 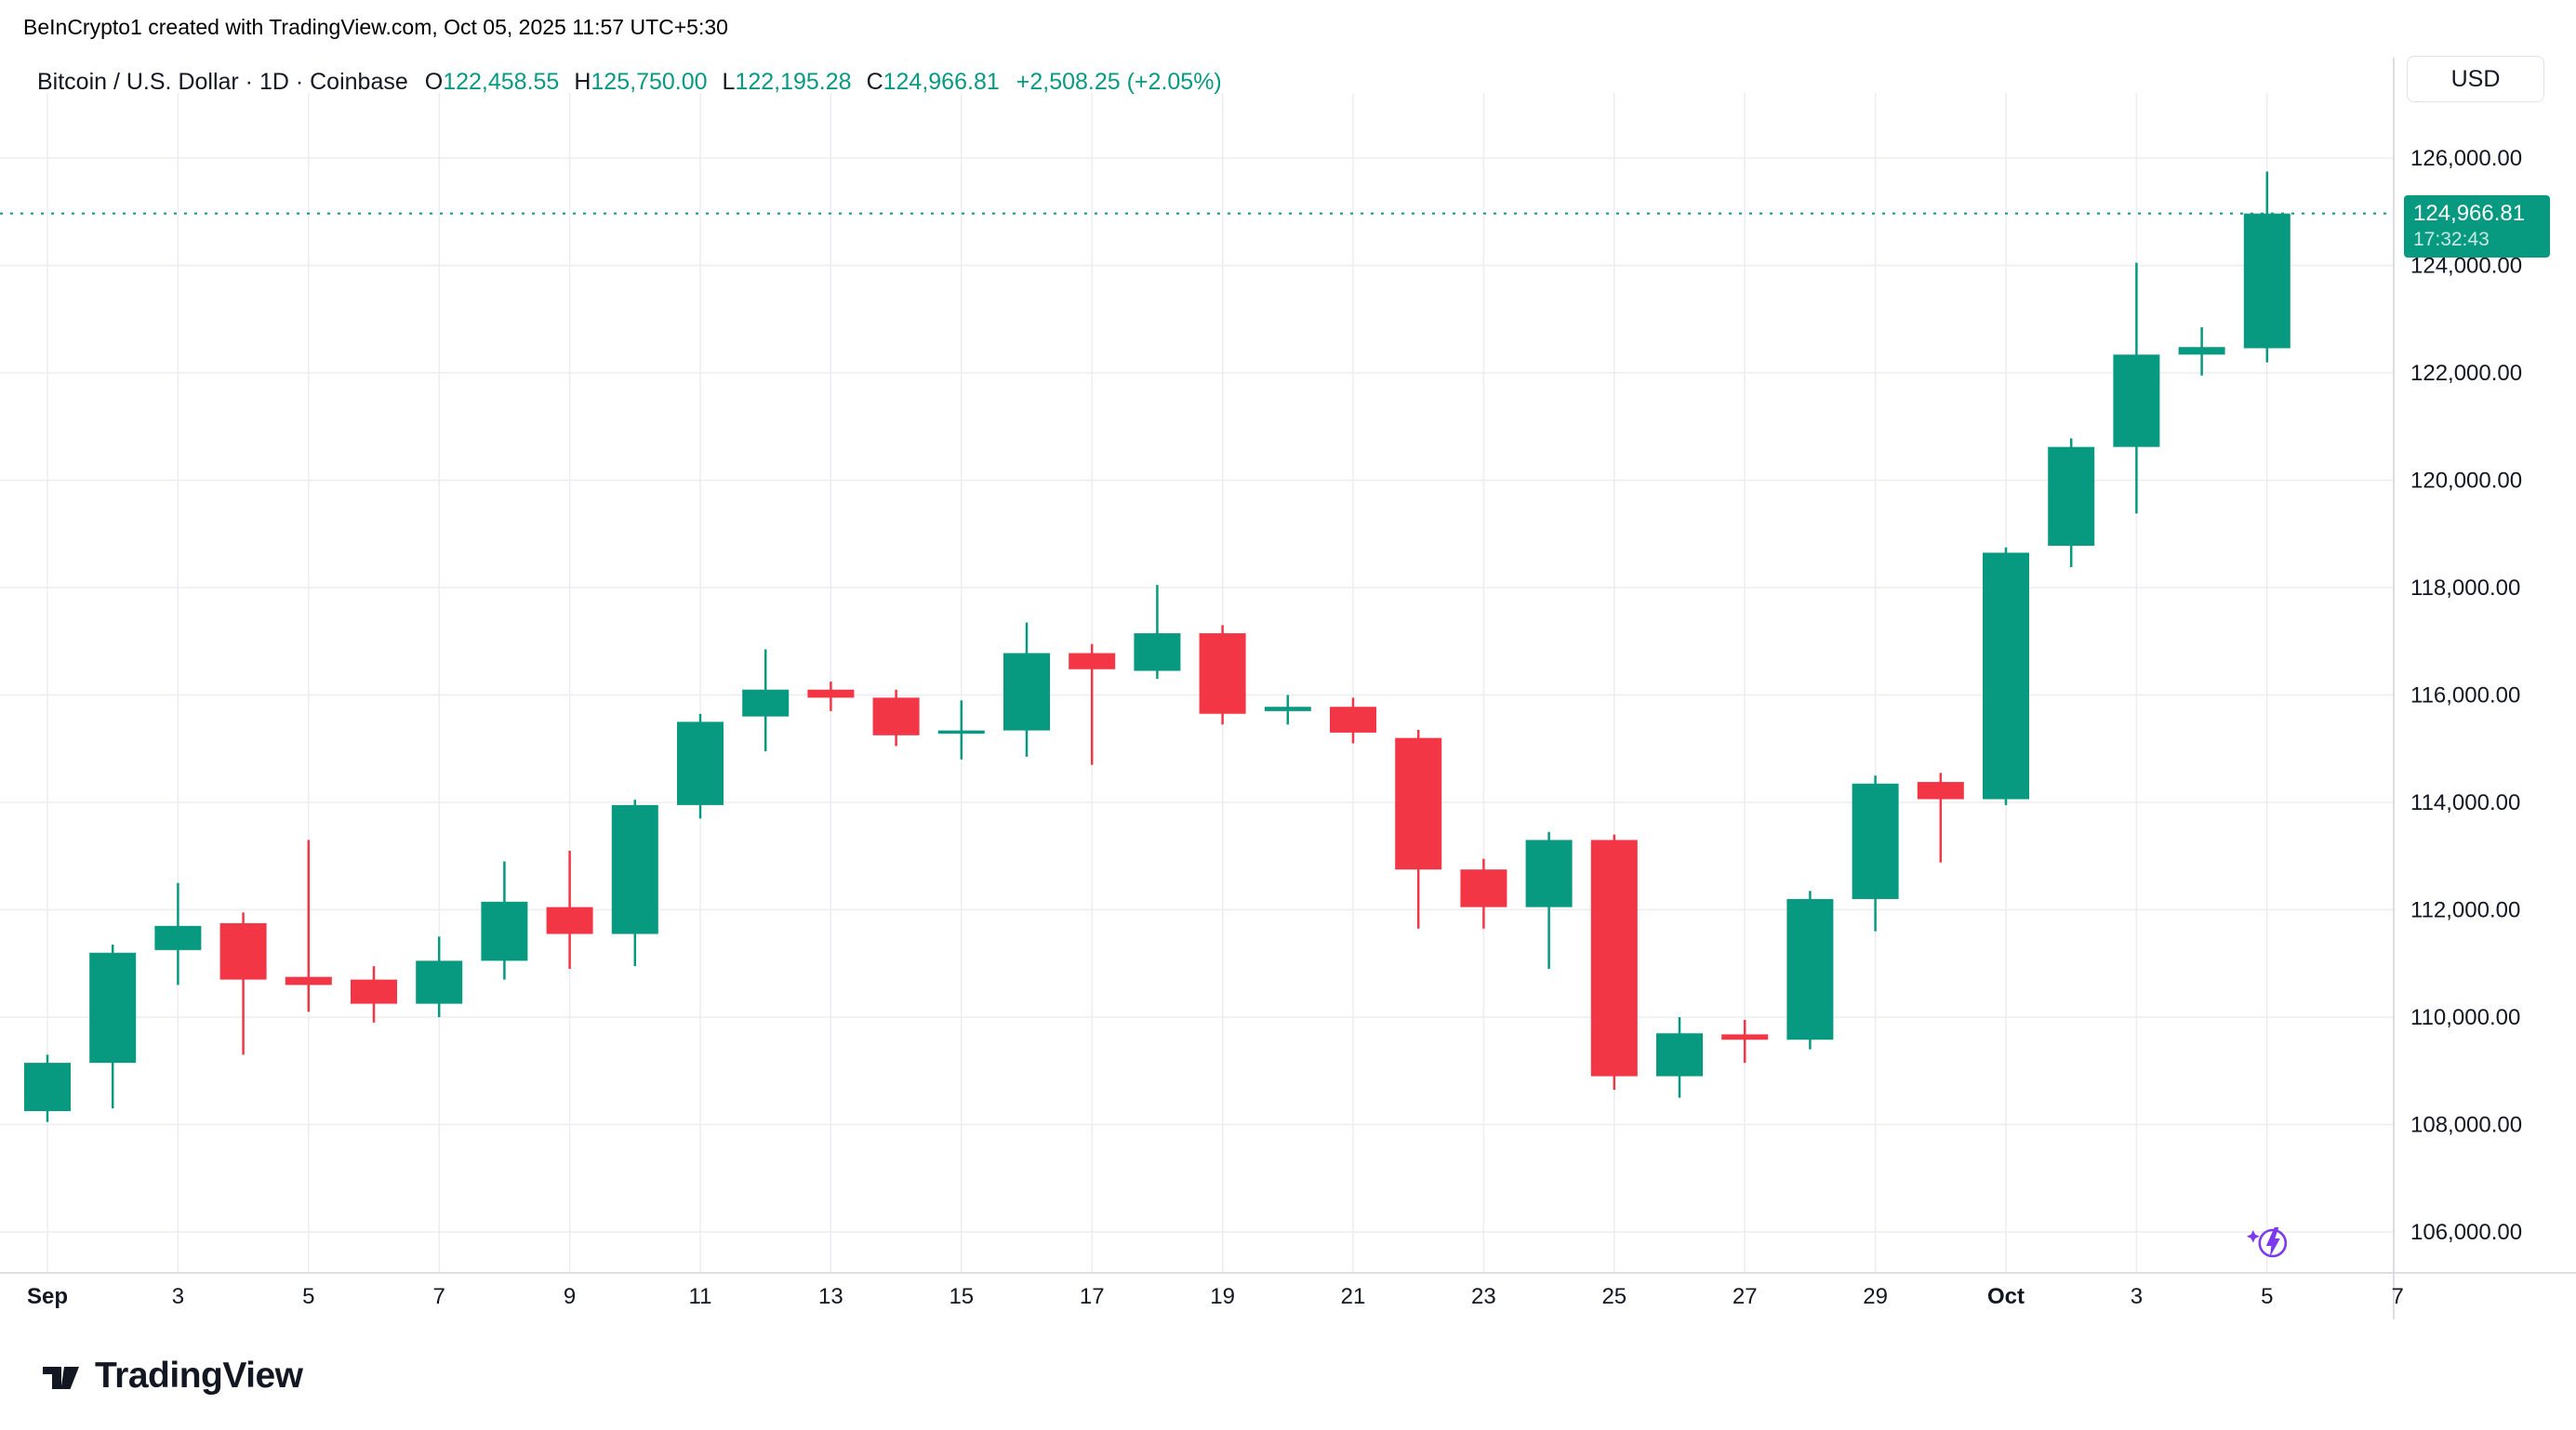 I want to click on open-value: 122,458.55, so click(x=501, y=82).